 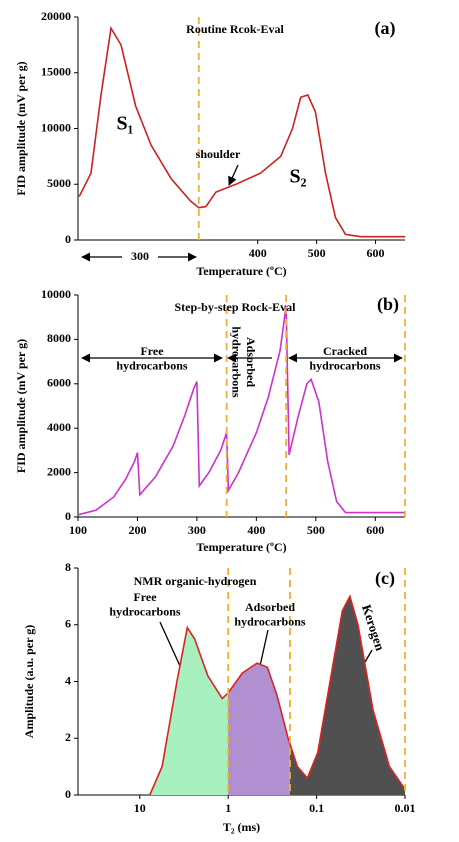 I want to click on x-tick-label: 100, so click(x=78, y=530).